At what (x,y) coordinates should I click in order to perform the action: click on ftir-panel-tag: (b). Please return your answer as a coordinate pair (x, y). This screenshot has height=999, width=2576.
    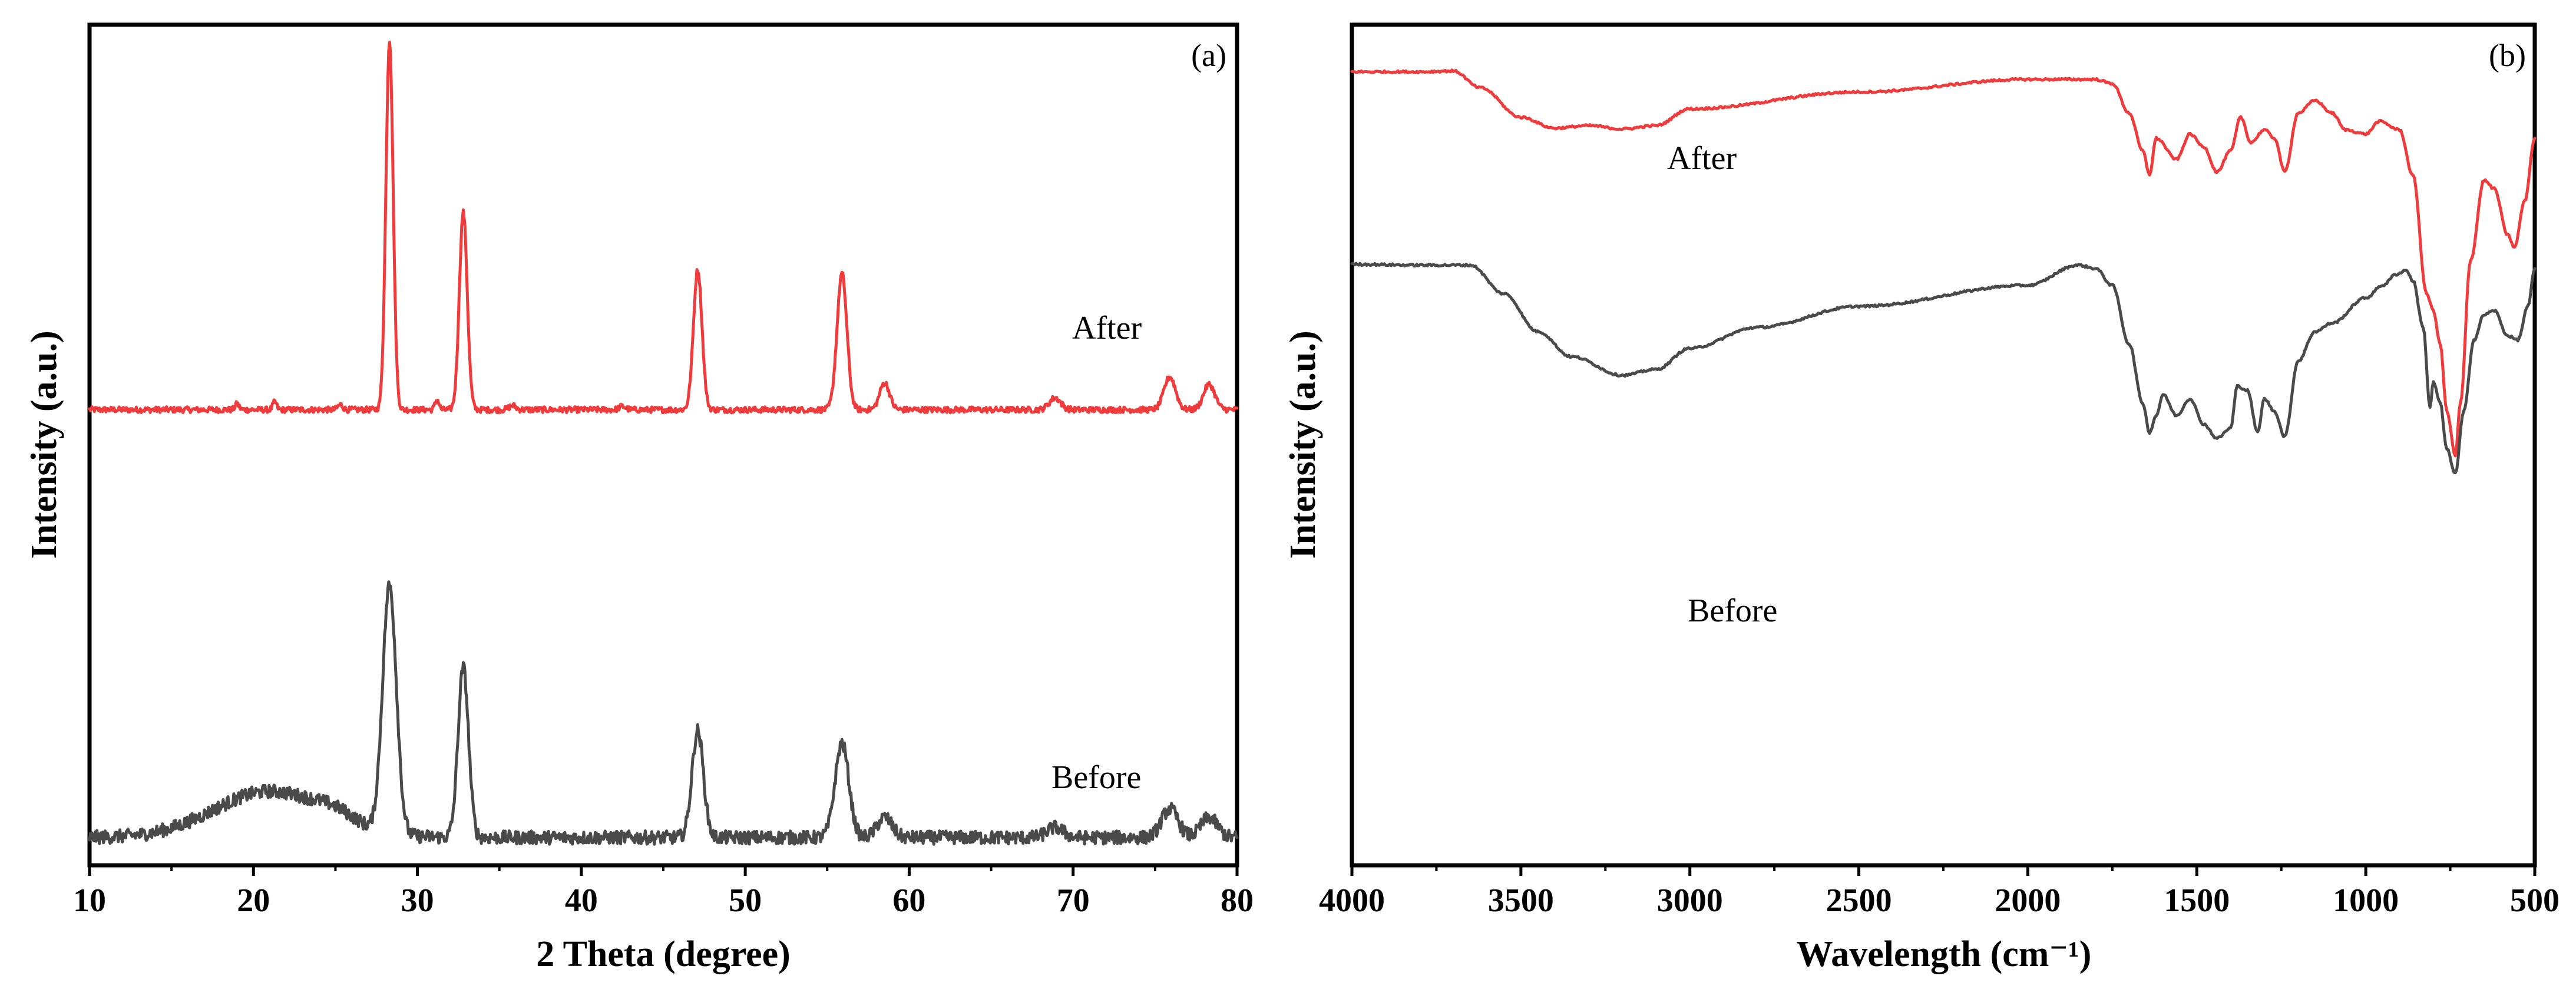
    Looking at the image, I should click on (2507, 55).